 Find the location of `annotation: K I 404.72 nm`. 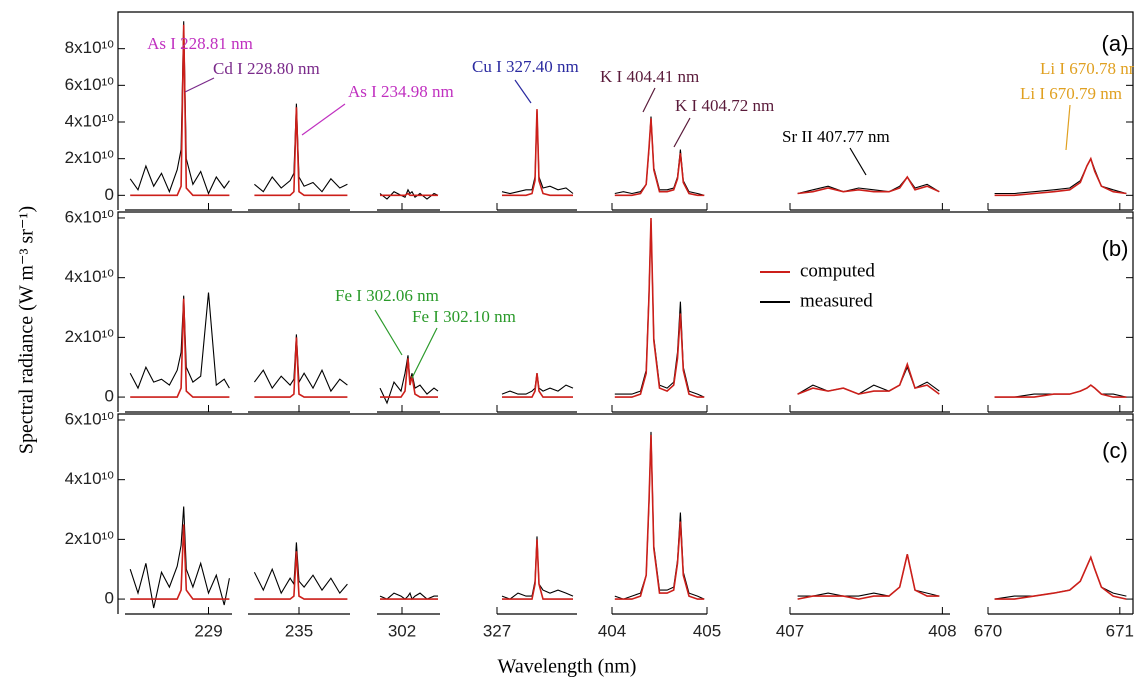

annotation: K I 404.72 nm is located at coordinates (724, 105).